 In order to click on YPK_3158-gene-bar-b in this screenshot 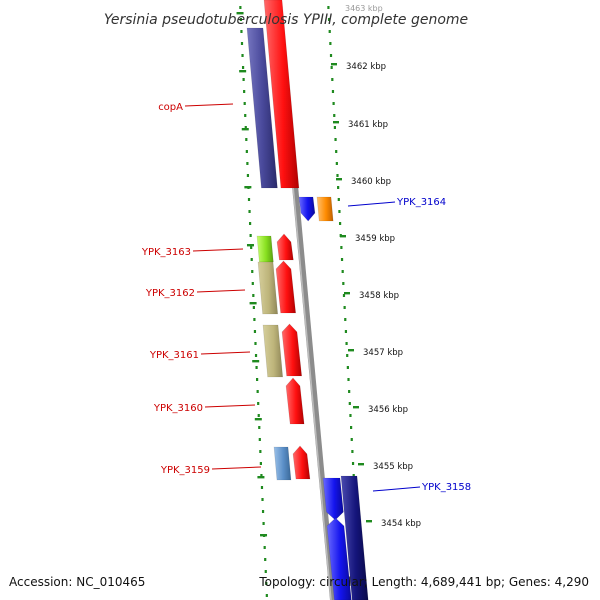, I will do `click(354, 537)`.